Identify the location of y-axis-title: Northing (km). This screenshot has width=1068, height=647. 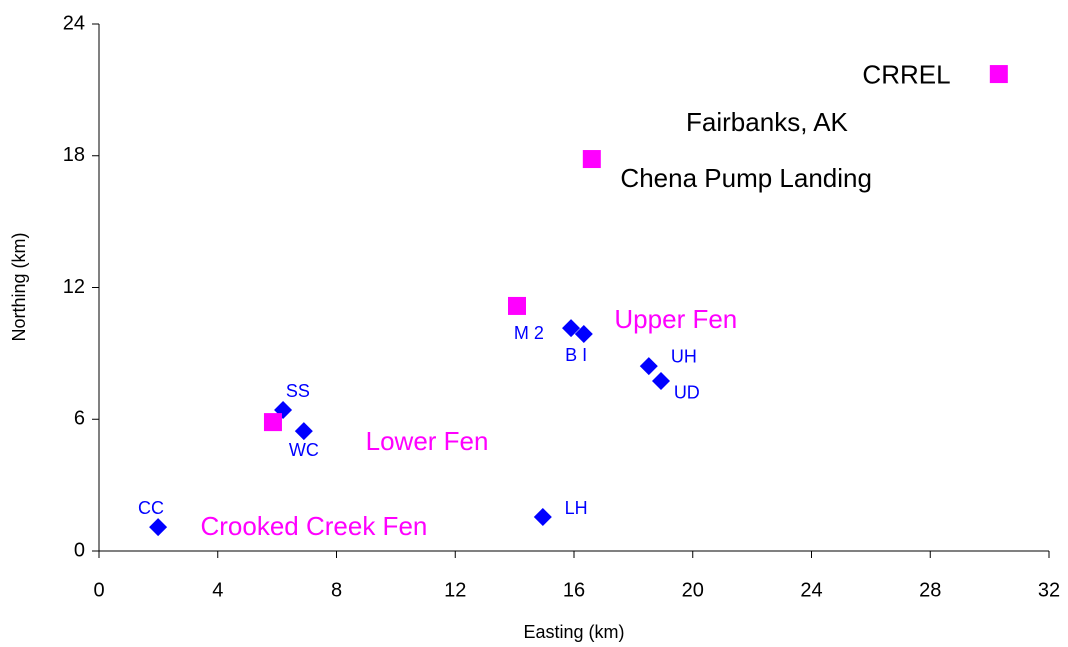
(19, 286).